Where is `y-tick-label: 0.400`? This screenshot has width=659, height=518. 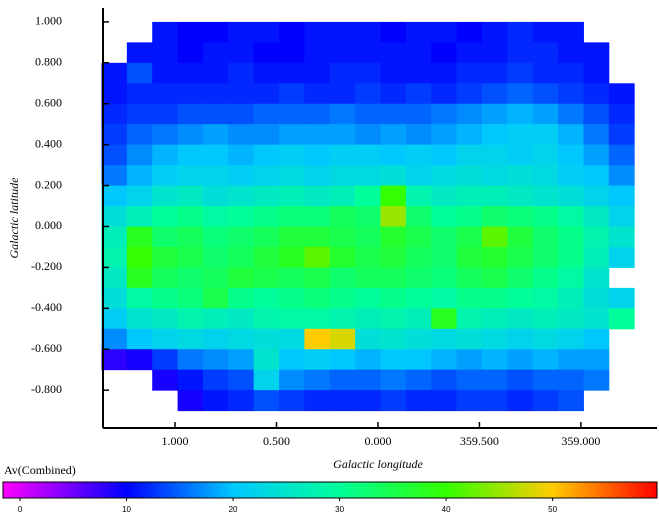 y-tick-label: 0.400 is located at coordinates (48, 143).